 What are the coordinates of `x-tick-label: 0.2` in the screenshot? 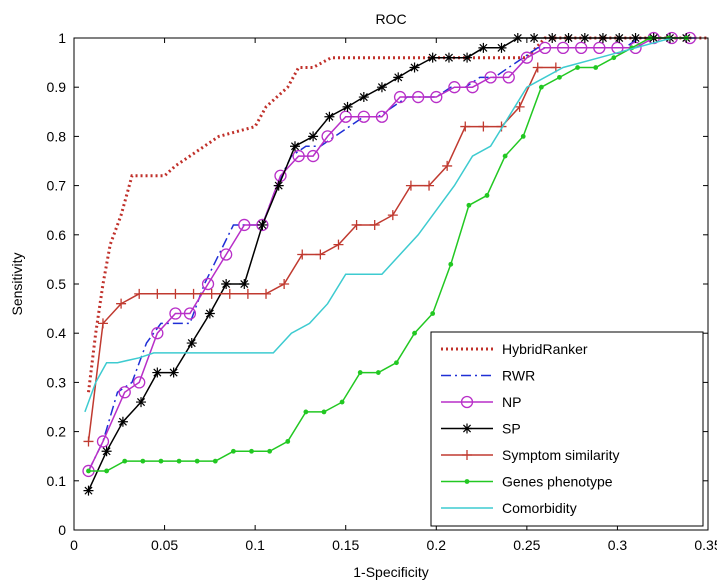 It's located at (437, 545).